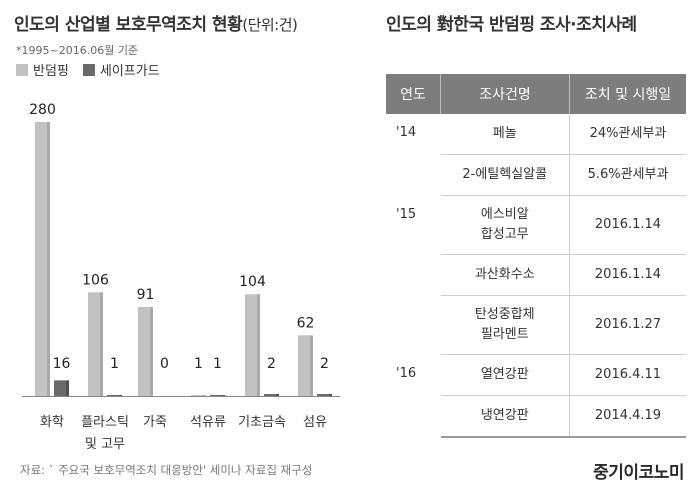  What do you see at coordinates (51, 71) in the screenshot?
I see `legend-label-antidumping: 반덤핑` at bounding box center [51, 71].